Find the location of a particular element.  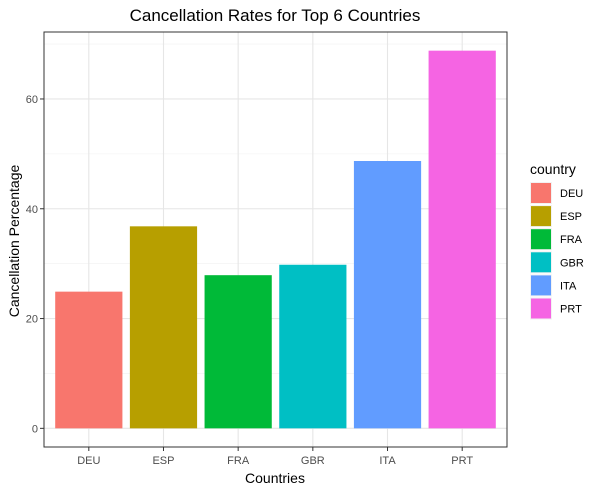

legend-label: ITA is located at coordinates (568, 286).